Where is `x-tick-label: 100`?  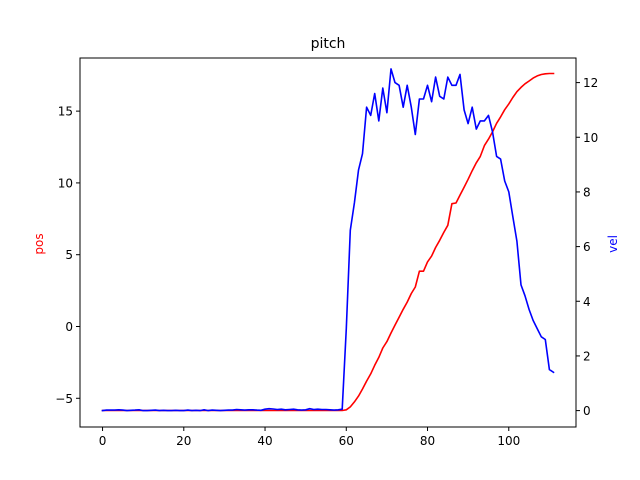 x-tick-label: 100 is located at coordinates (508, 441).